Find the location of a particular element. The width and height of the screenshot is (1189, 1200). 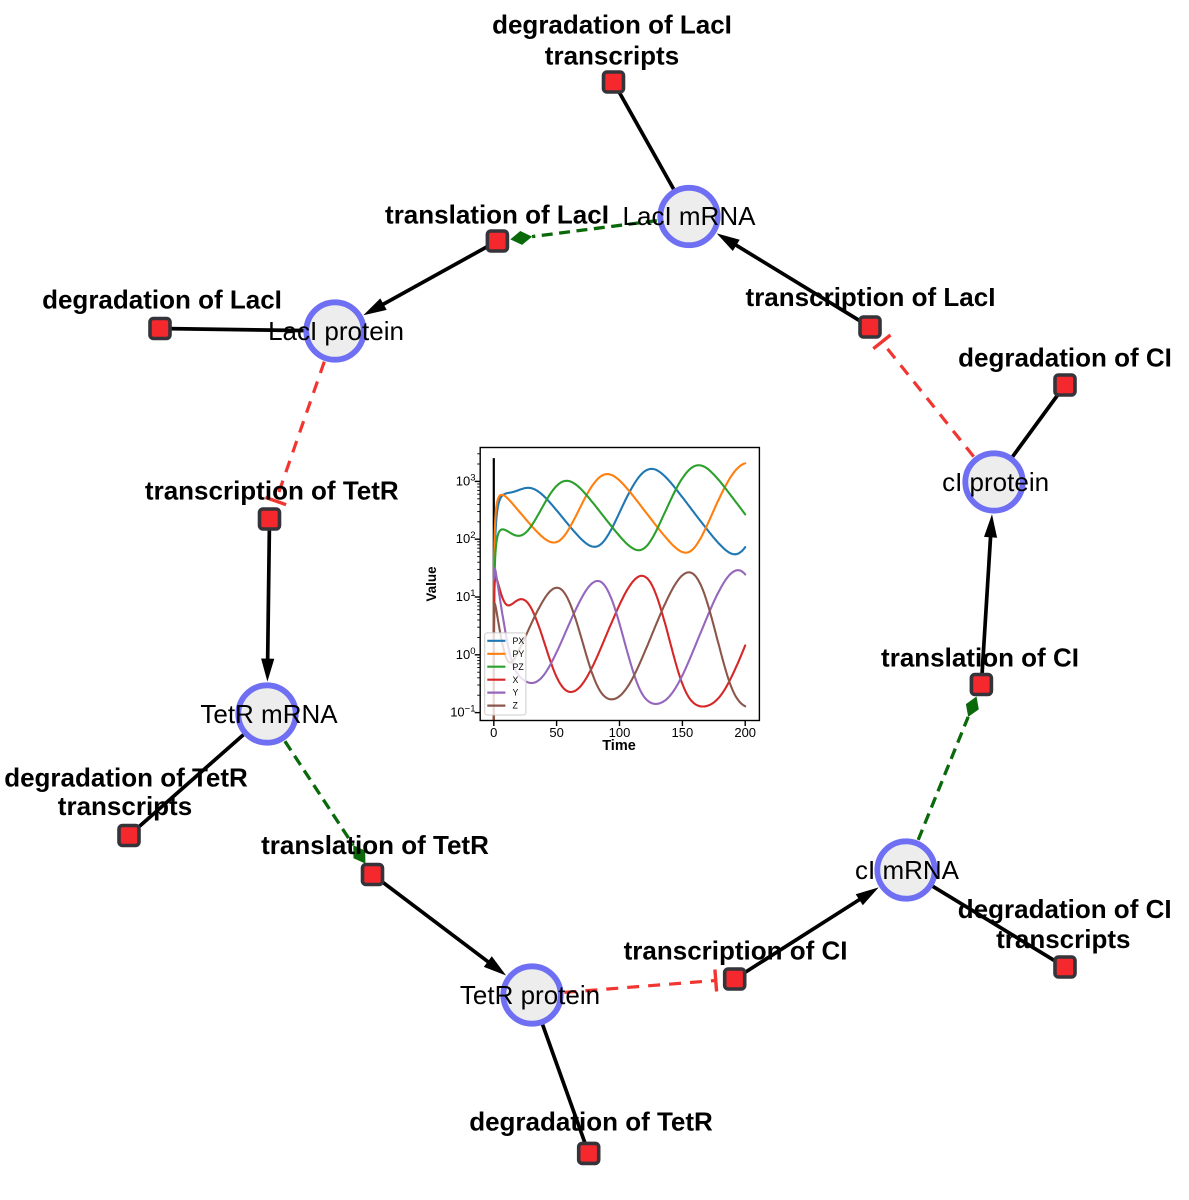

svg-text: LacI protein is located at coordinates (336, 331).